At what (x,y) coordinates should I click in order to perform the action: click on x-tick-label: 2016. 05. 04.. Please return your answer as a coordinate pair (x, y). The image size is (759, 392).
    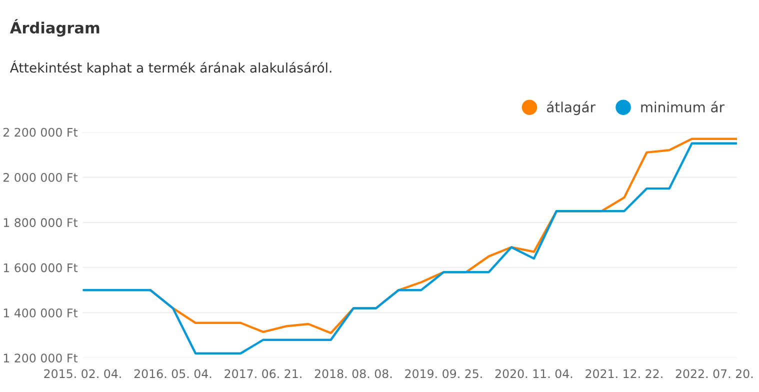
    Looking at the image, I should click on (173, 373).